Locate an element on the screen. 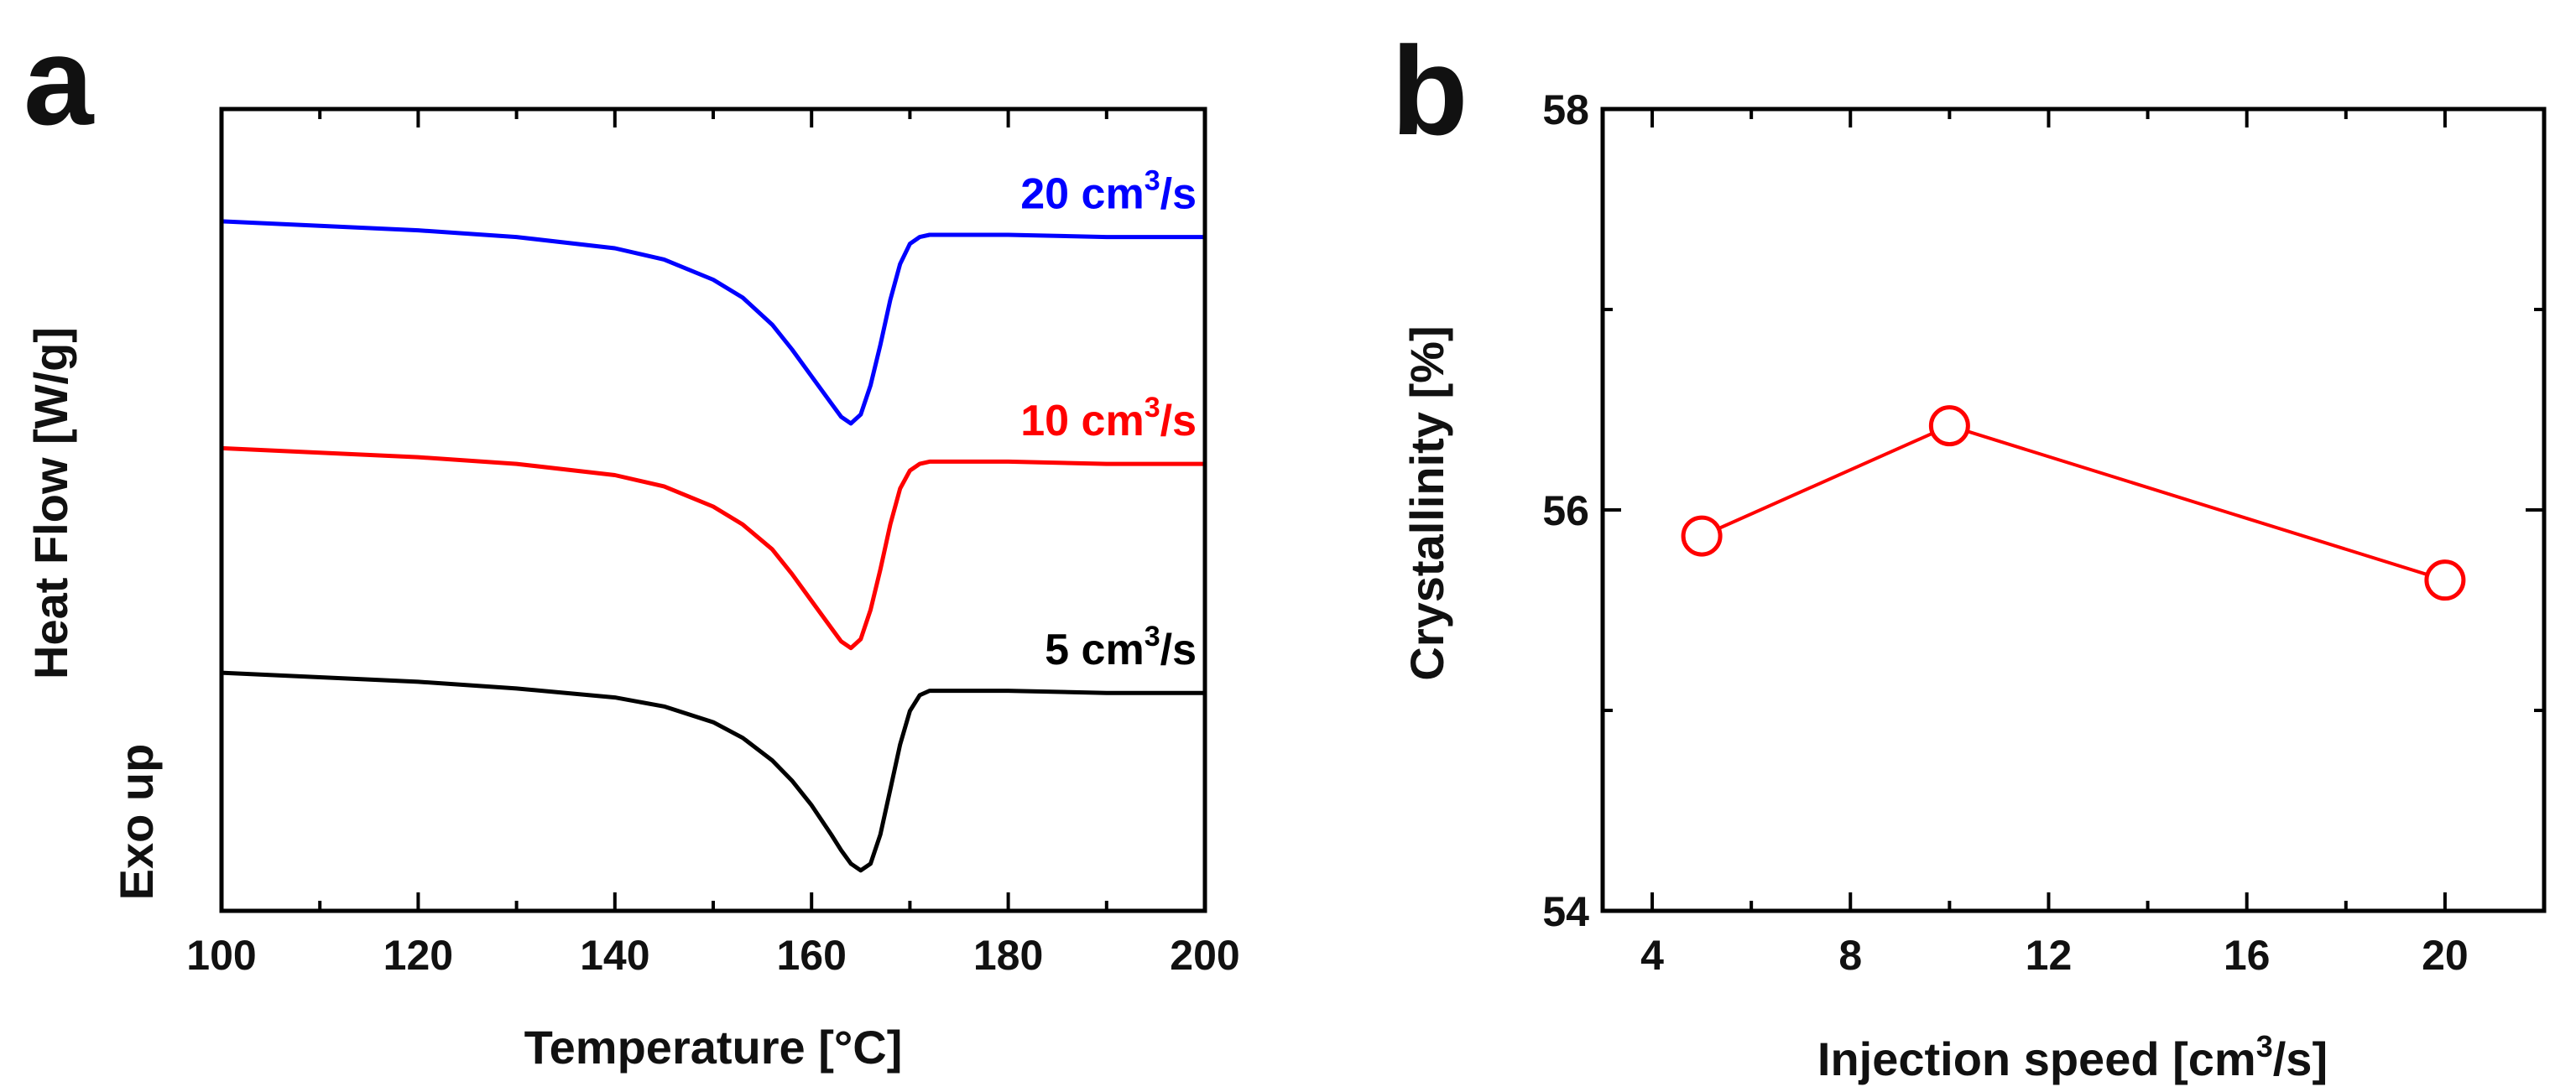  panel-b-y-tick-label: 54 is located at coordinates (1565, 911).